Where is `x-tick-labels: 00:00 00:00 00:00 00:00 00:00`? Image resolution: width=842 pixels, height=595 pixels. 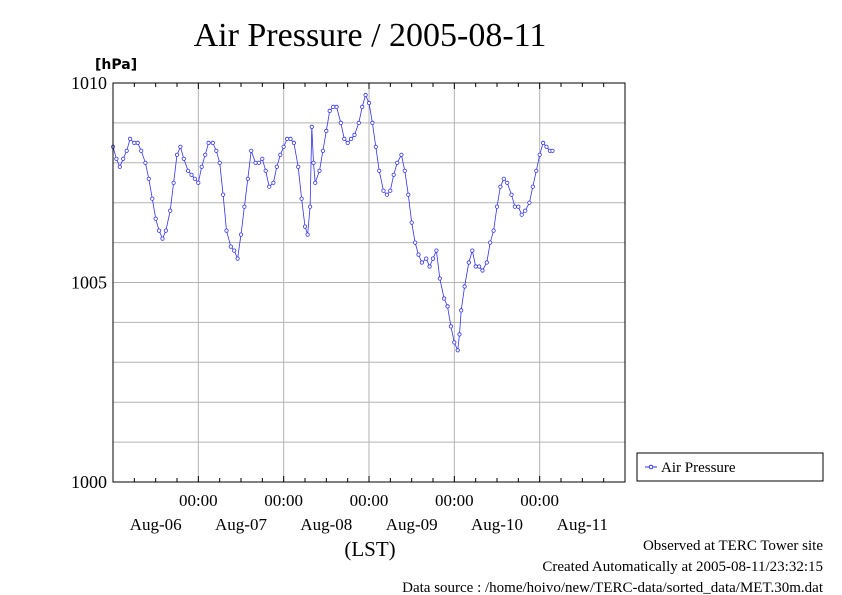
x-tick-labels: 00:00 00:00 00:00 00:00 00:00 is located at coordinates (369, 500).